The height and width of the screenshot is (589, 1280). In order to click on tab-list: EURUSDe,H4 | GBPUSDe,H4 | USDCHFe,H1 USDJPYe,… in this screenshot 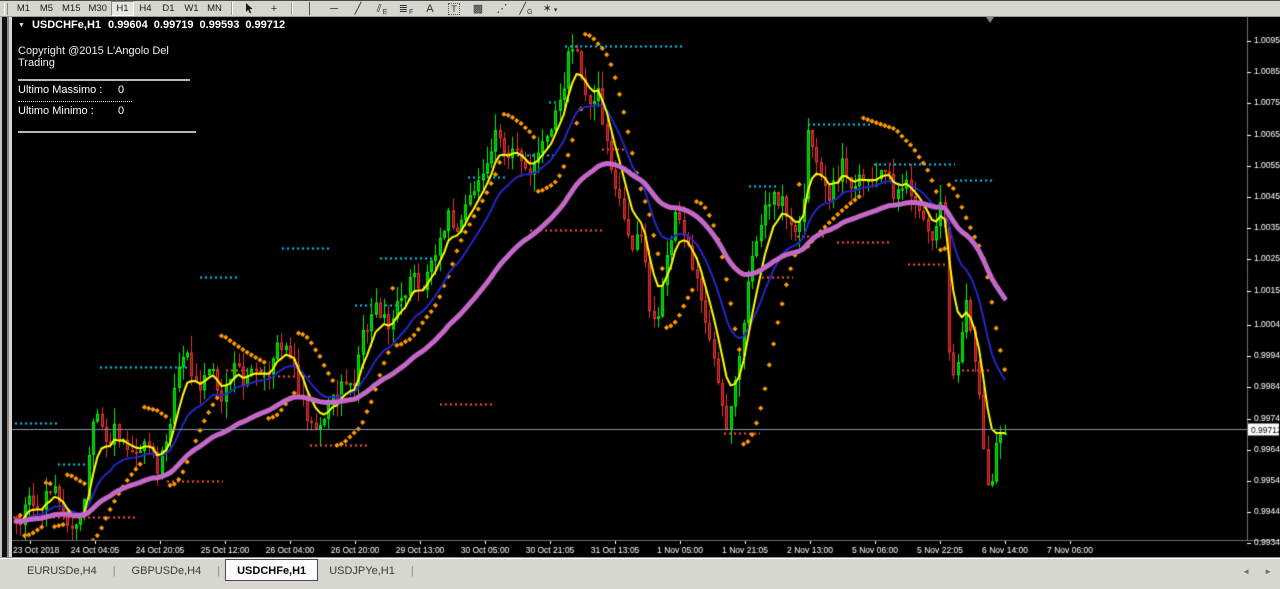, I will do `click(217, 570)`.